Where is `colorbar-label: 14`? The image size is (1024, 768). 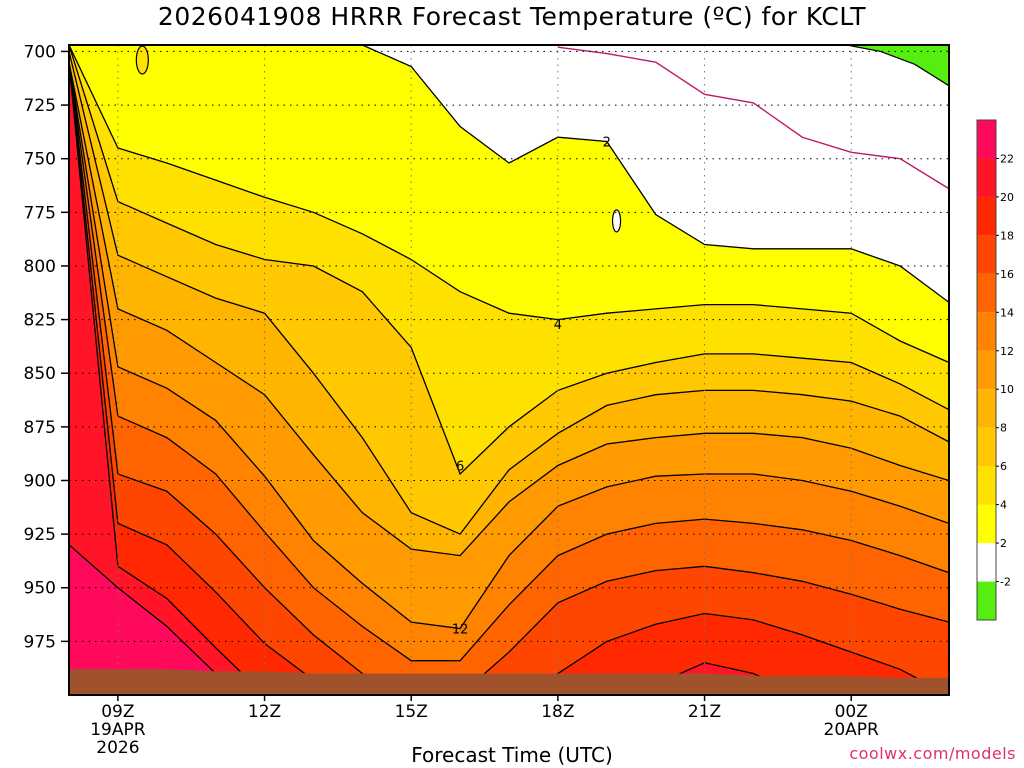
colorbar-label: 14 is located at coordinates (1007, 312).